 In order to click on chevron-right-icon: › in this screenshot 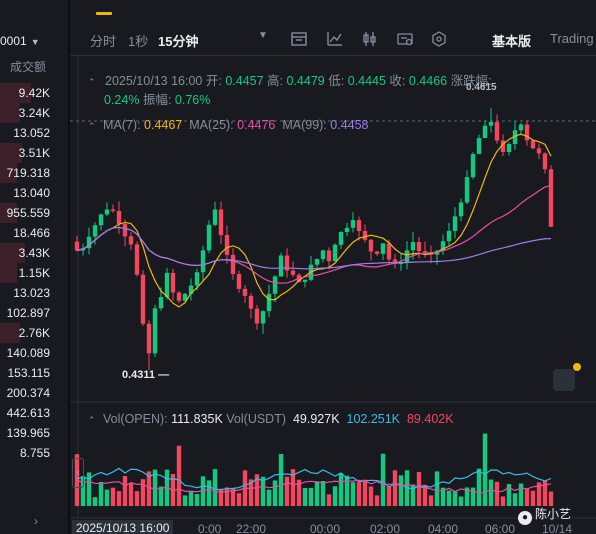, I will do `click(36, 521)`.